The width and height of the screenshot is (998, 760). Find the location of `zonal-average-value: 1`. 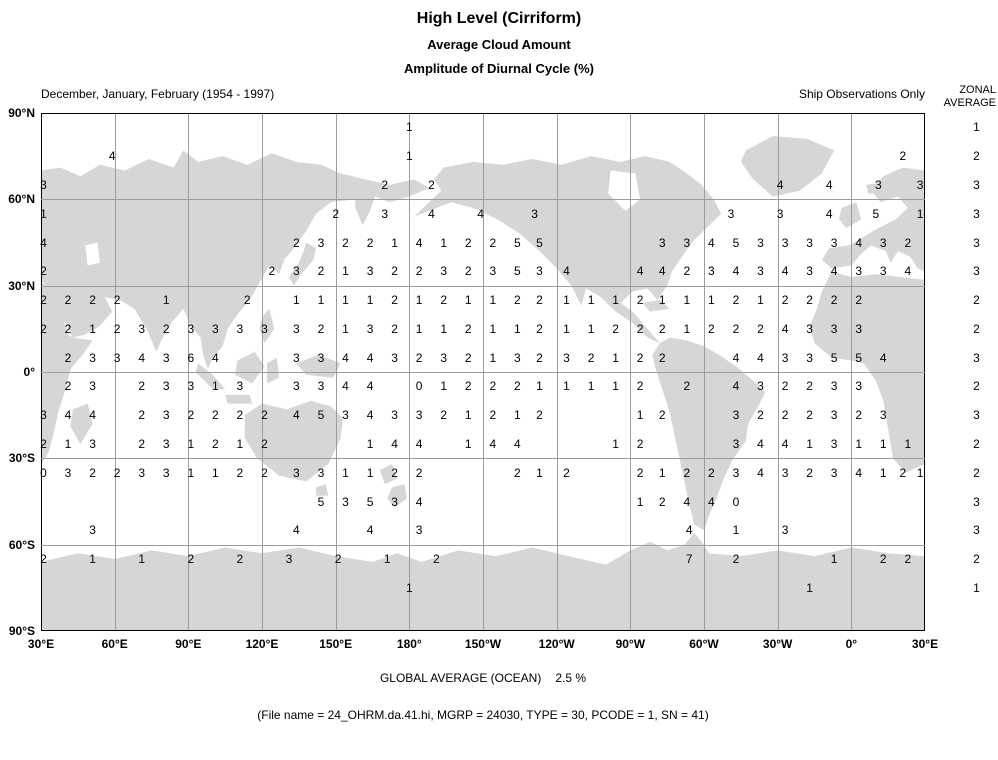

zonal-average-value: 1 is located at coordinates (976, 587).